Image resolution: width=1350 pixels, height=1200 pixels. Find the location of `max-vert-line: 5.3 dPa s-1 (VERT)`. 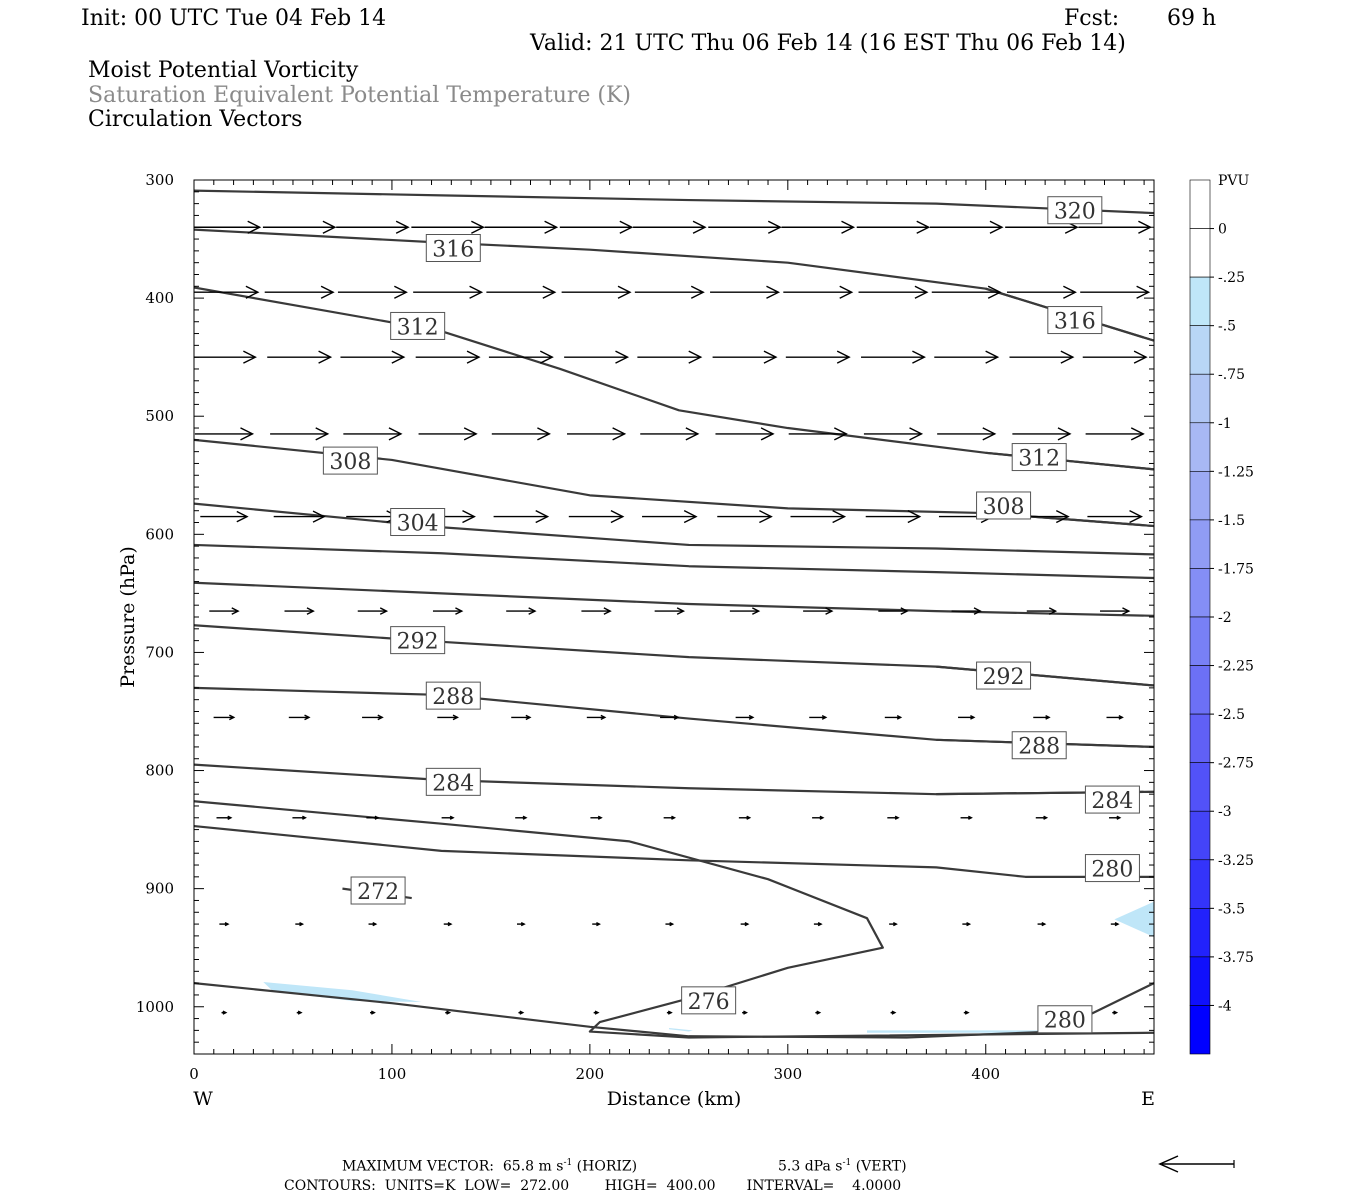

max-vert-line: 5.3 dPa s-1 (VERT) is located at coordinates (842, 1166).